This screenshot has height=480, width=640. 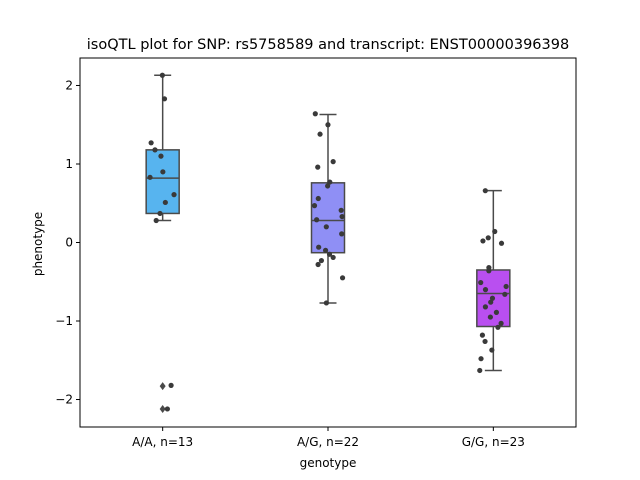 I want to click on y-tick-label: −2, so click(x=64, y=400).